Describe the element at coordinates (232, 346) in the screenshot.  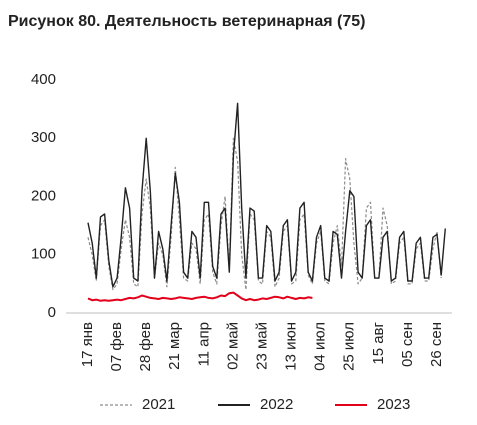
I see `x-tick-label: 02 май` at that location.